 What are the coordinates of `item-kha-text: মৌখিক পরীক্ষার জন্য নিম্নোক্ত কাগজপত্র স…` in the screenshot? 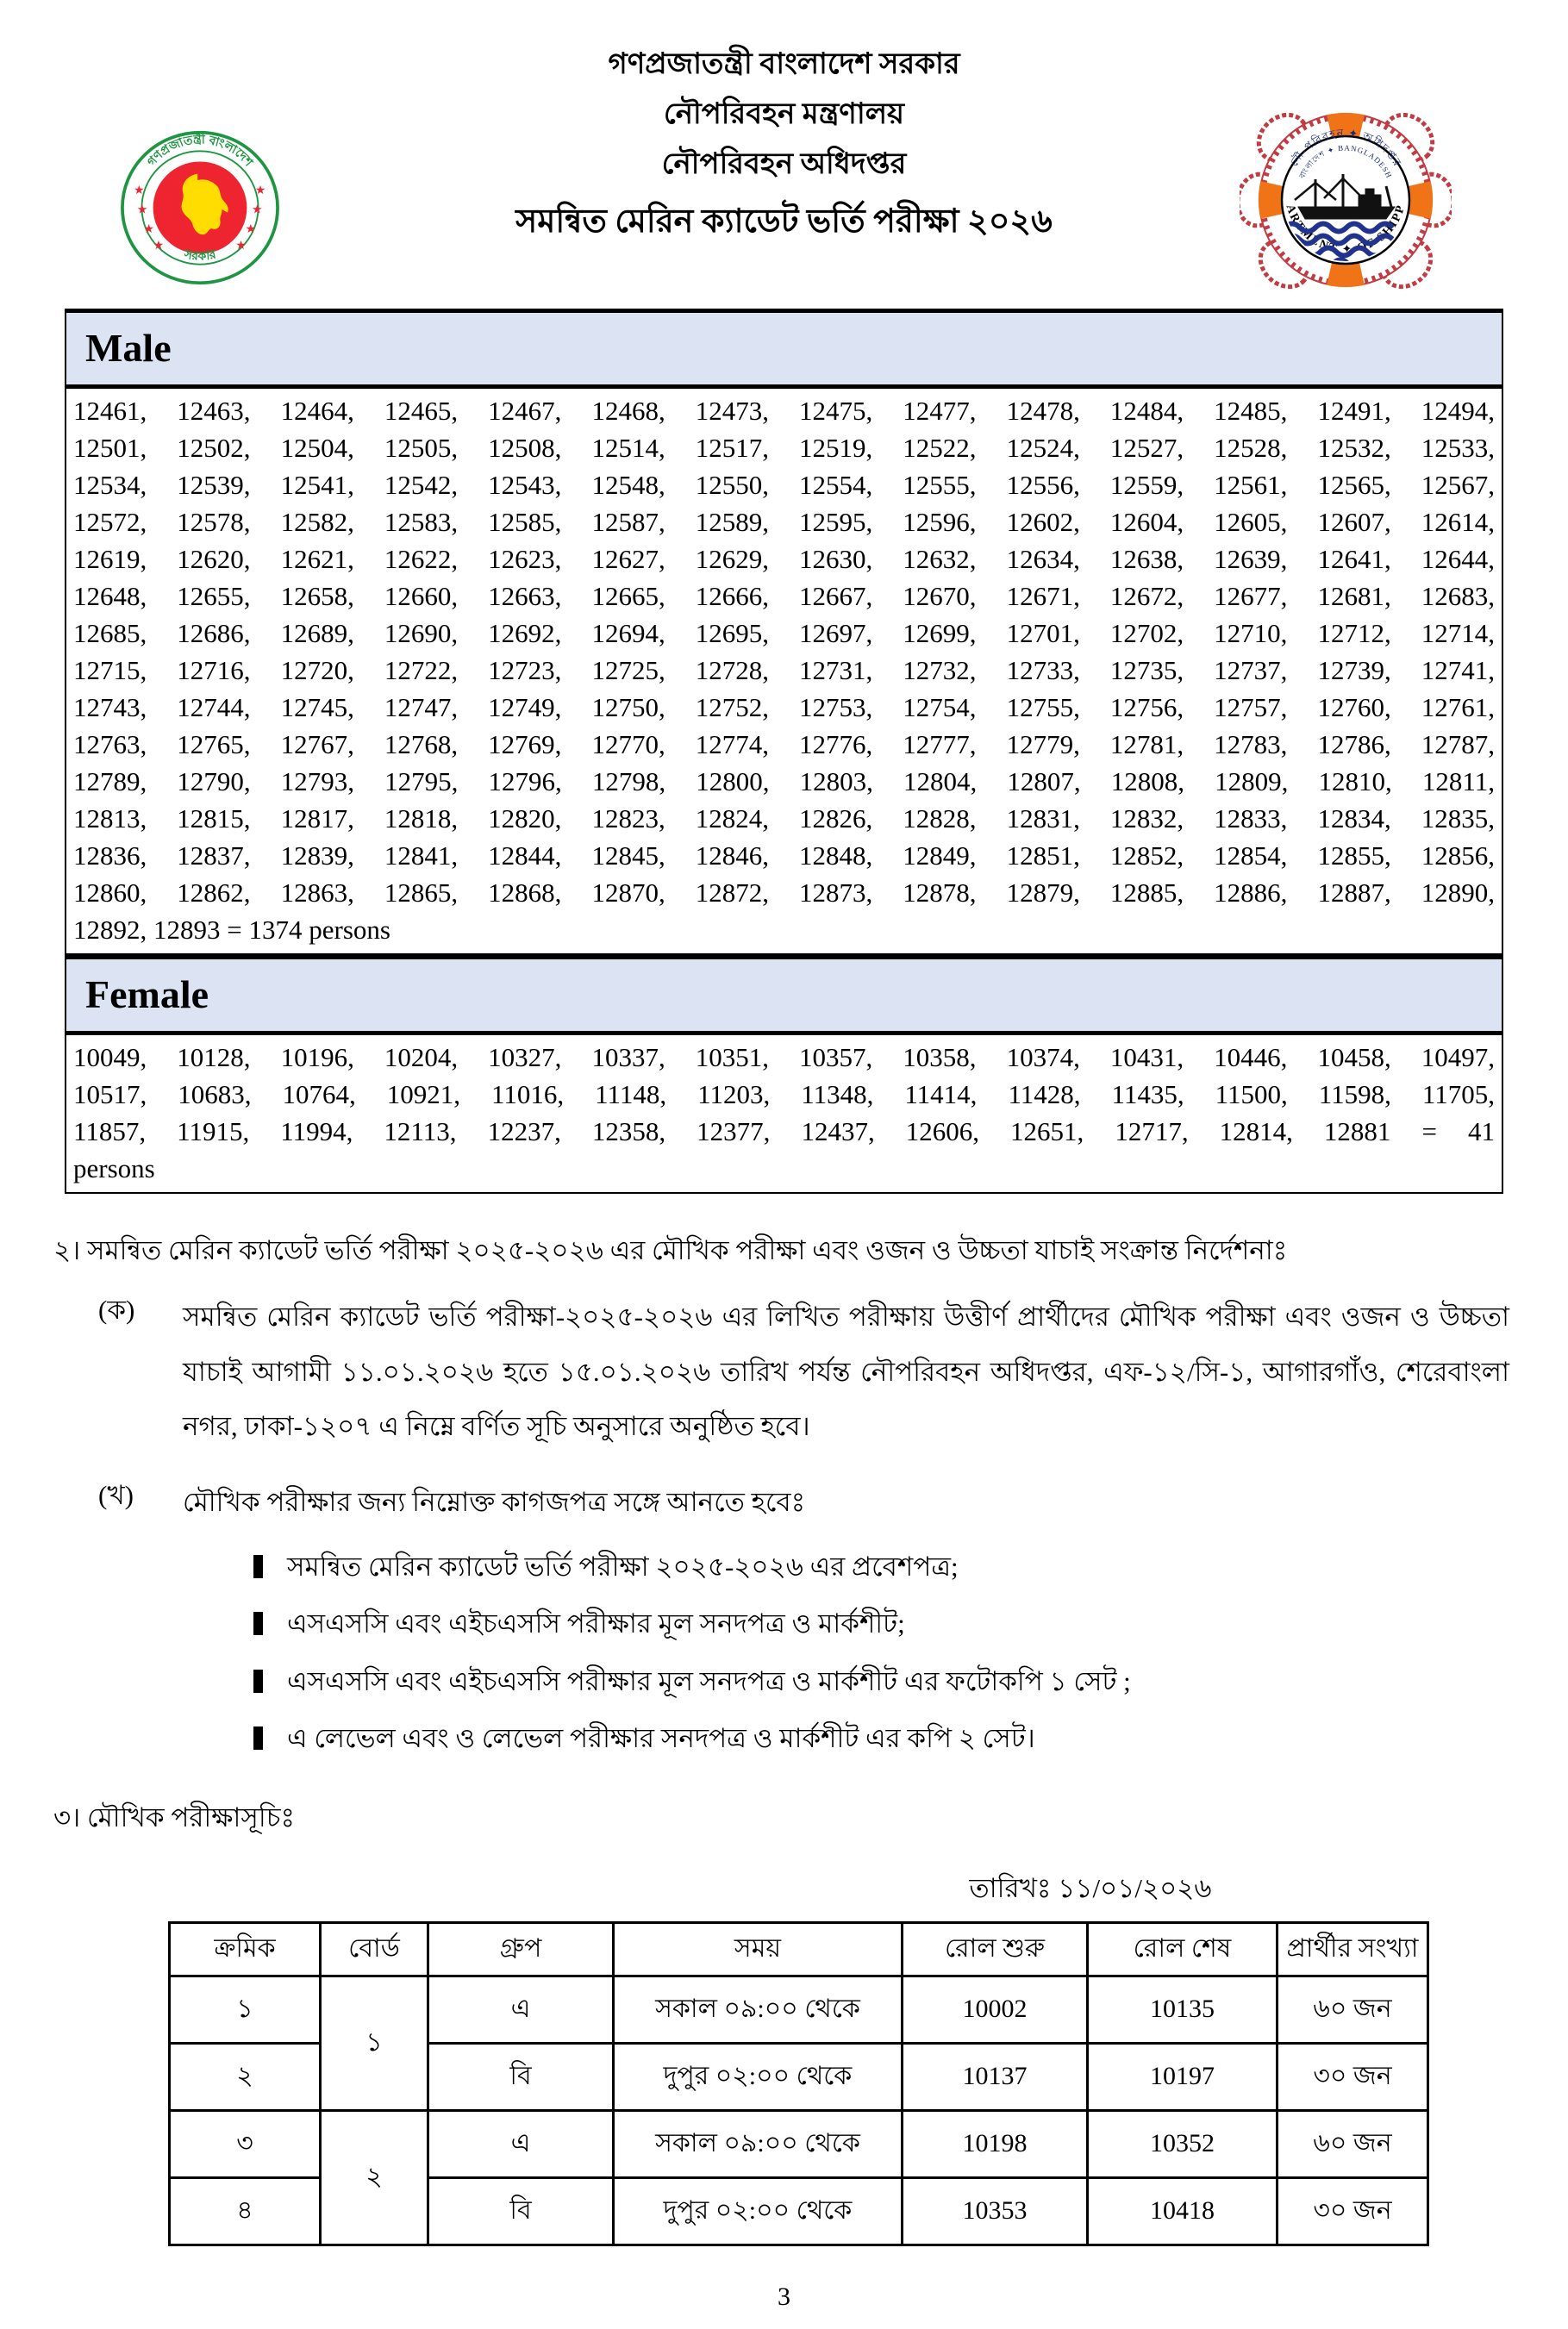 It's located at (494, 1502).